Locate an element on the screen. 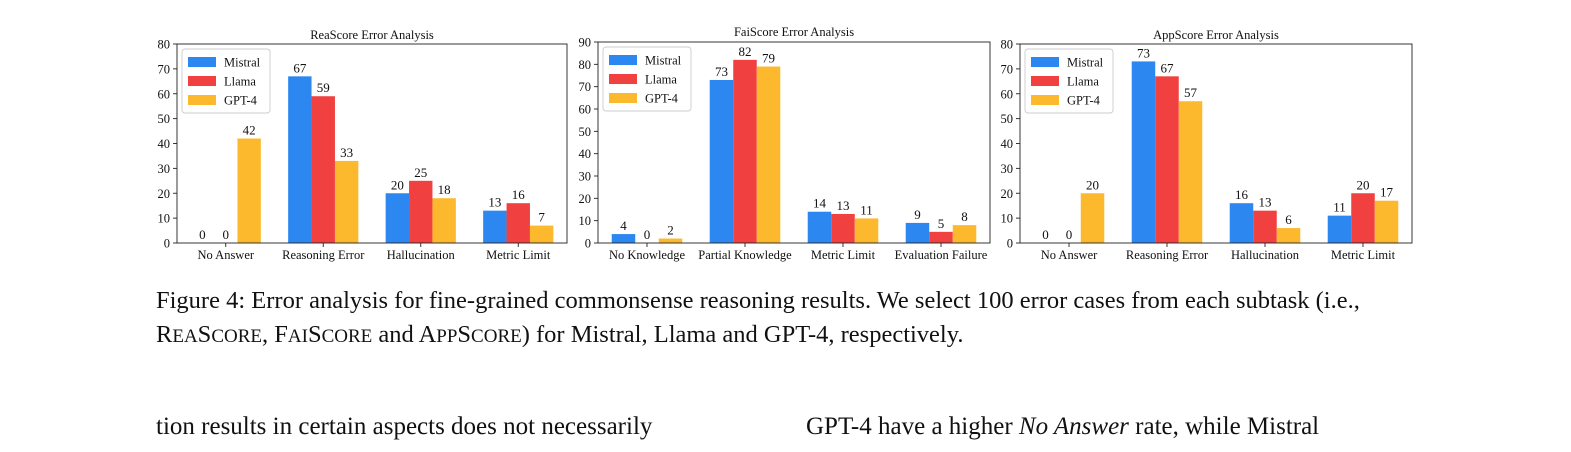 Image resolution: width=1571 pixels, height=452 pixels. data-label: 5 is located at coordinates (941, 223).